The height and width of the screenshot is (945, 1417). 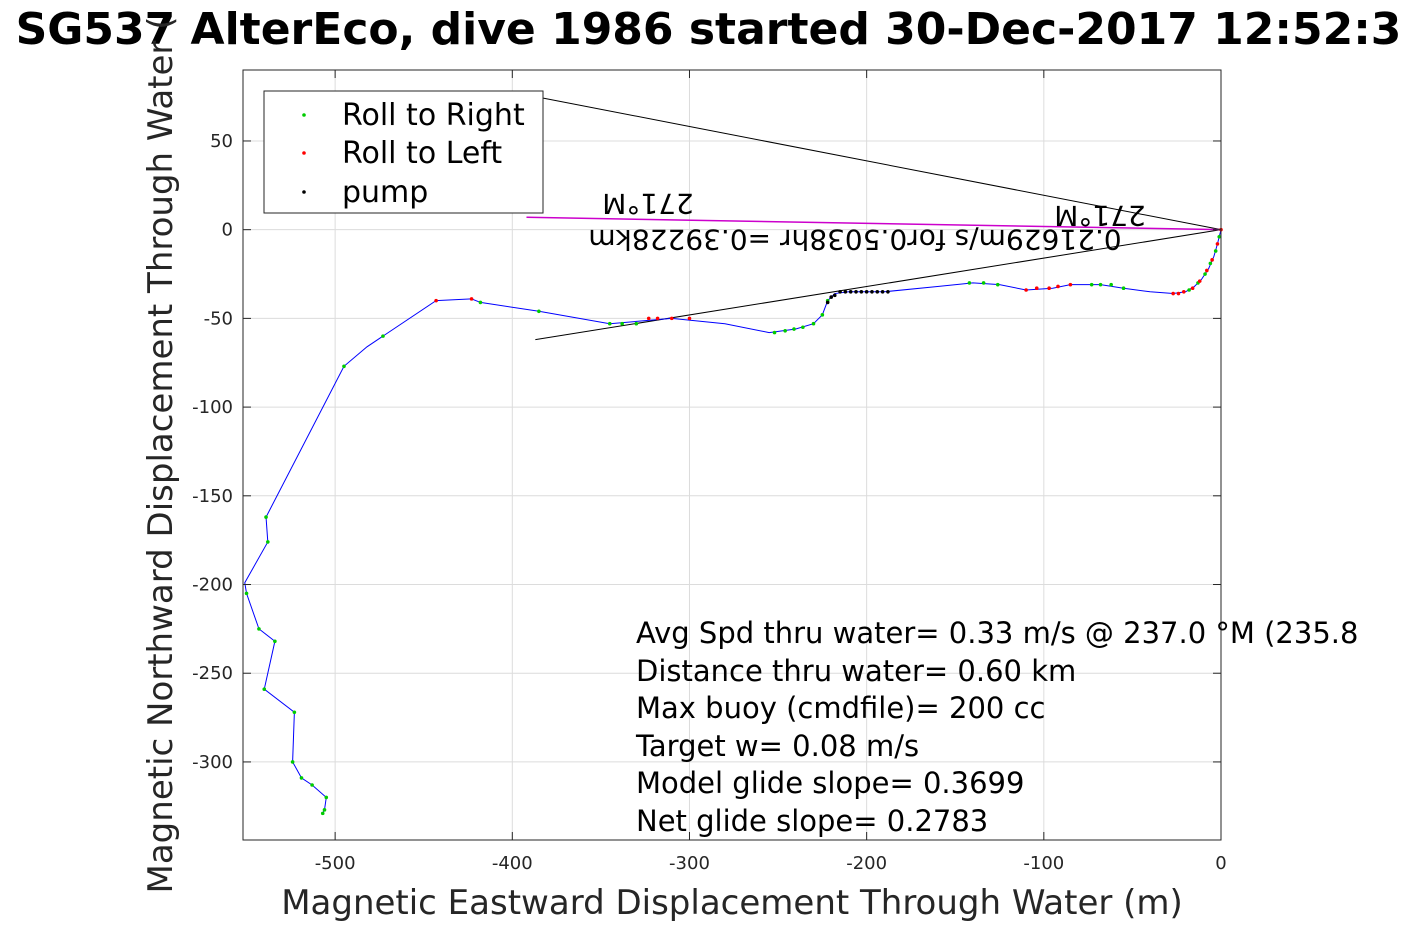 What do you see at coordinates (512, 863) in the screenshot?
I see `x-tick-label: -400` at bounding box center [512, 863].